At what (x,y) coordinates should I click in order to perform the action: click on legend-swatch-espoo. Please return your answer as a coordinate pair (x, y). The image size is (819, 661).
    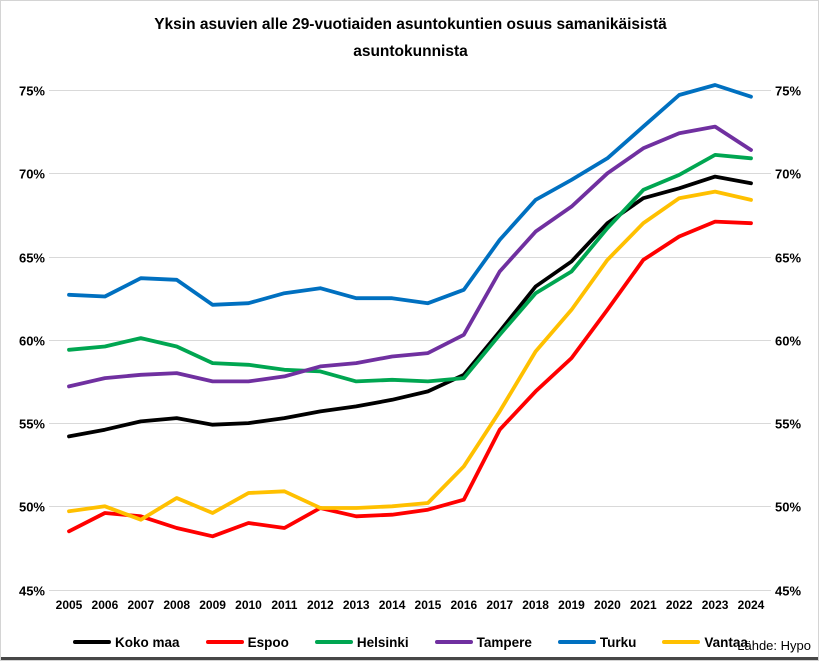
    Looking at the image, I should click on (224, 642).